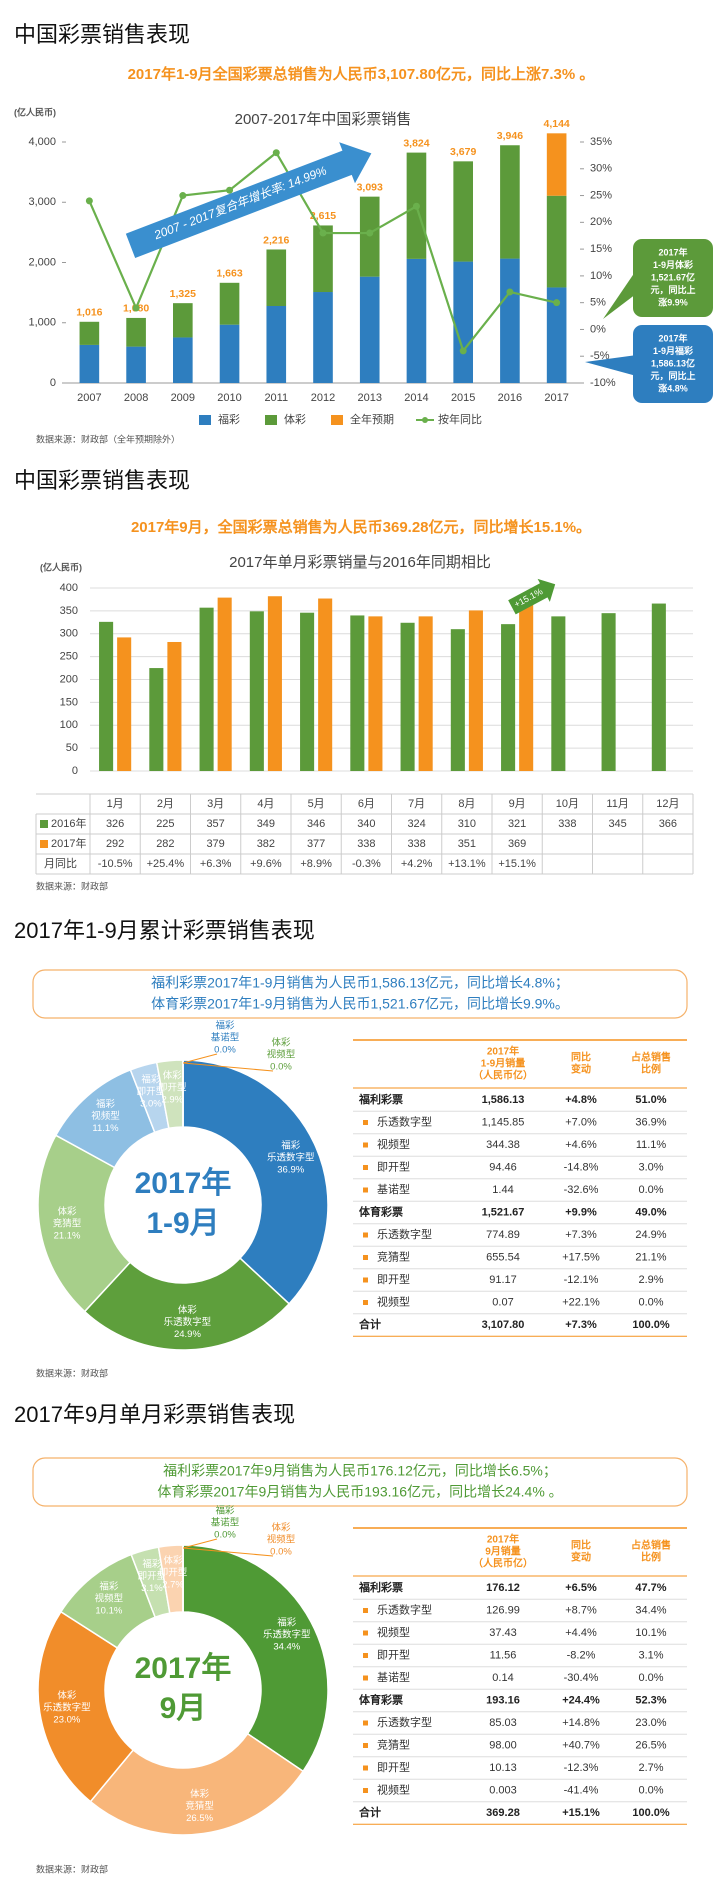 The image size is (723, 1898). I want to click on summary-line: 体育彩票2017年9月销售为人民币193.16亿元，同比增长24.4% 。, so click(359, 1492).